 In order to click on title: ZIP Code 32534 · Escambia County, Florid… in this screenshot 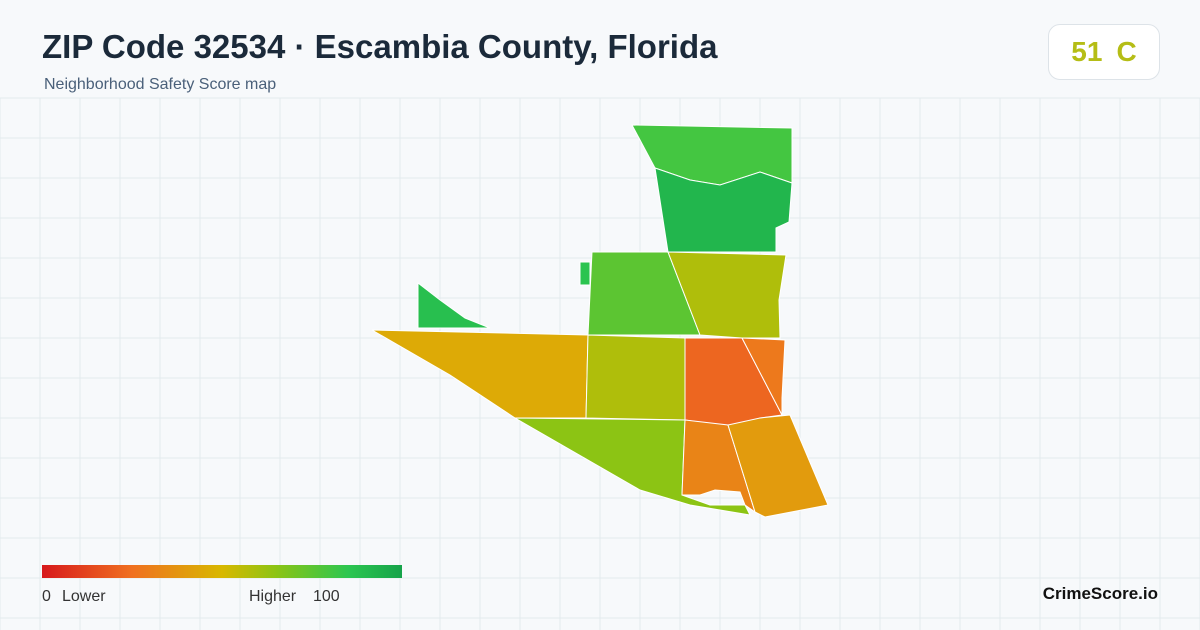, I will do `click(380, 46)`.